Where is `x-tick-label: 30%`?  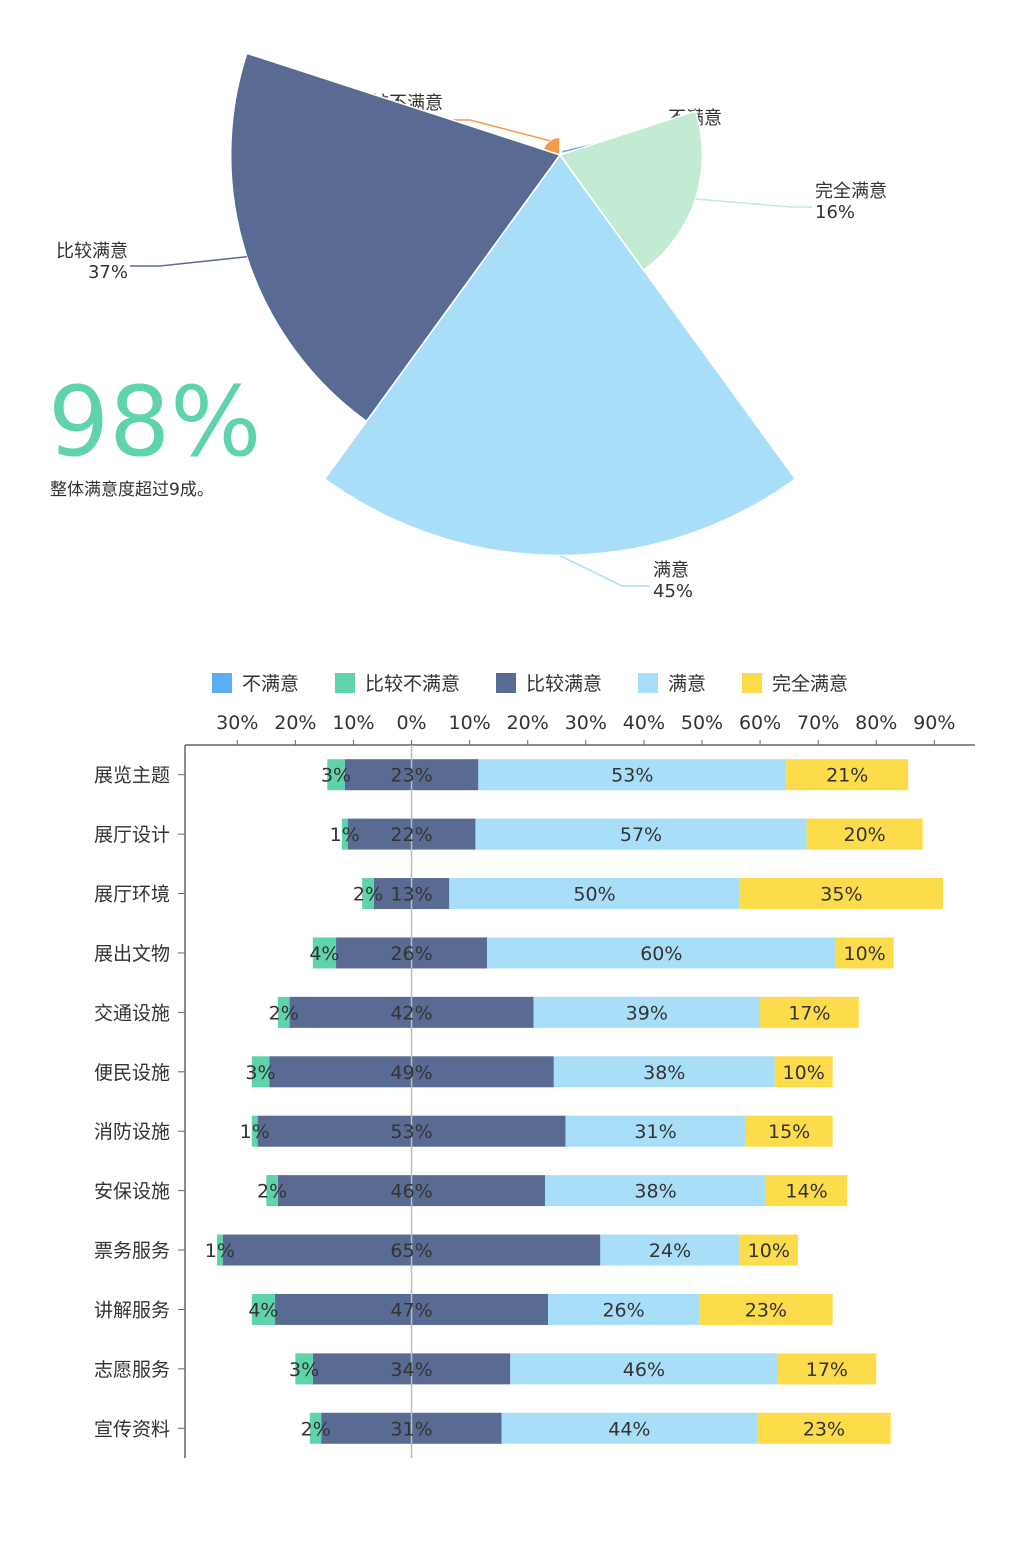 x-tick-label: 30% is located at coordinates (237, 723).